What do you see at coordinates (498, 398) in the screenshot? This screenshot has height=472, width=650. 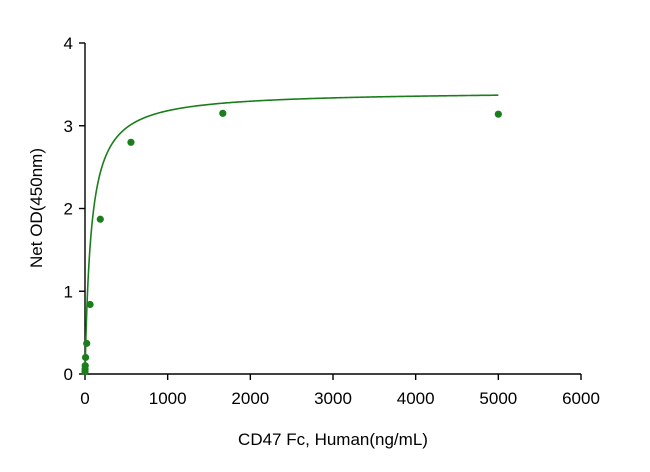 I see `x-tick-label: 5000` at bounding box center [498, 398].